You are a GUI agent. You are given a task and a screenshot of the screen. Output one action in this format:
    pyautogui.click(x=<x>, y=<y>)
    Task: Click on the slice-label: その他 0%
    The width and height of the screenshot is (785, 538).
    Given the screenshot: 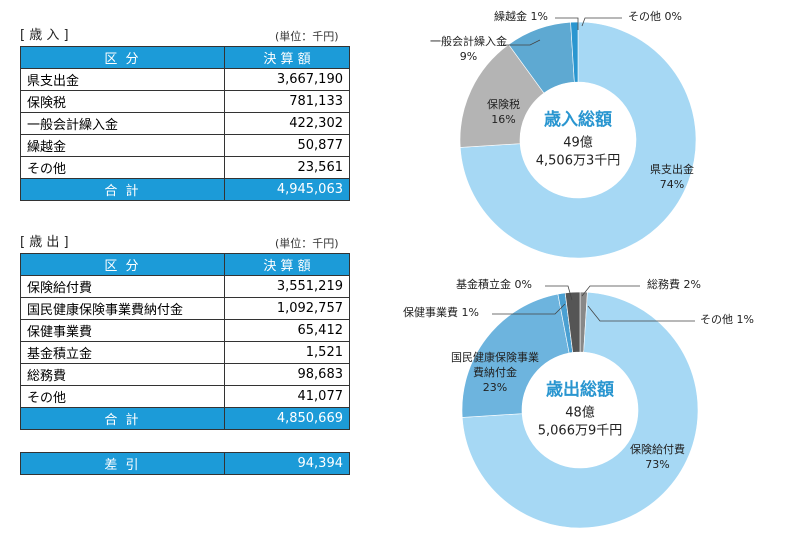 What is the action you would take?
    pyautogui.click(x=655, y=16)
    